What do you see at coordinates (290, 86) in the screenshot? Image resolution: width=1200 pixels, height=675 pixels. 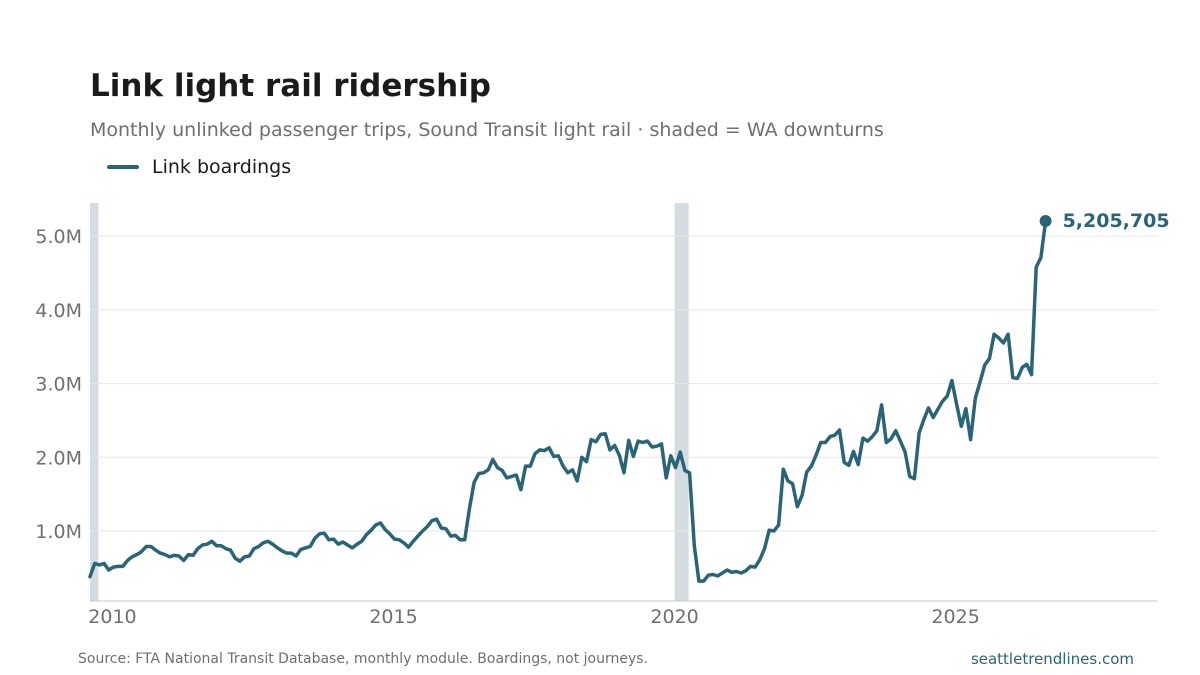 I see `chart-title: Link light rail ridership` at bounding box center [290, 86].